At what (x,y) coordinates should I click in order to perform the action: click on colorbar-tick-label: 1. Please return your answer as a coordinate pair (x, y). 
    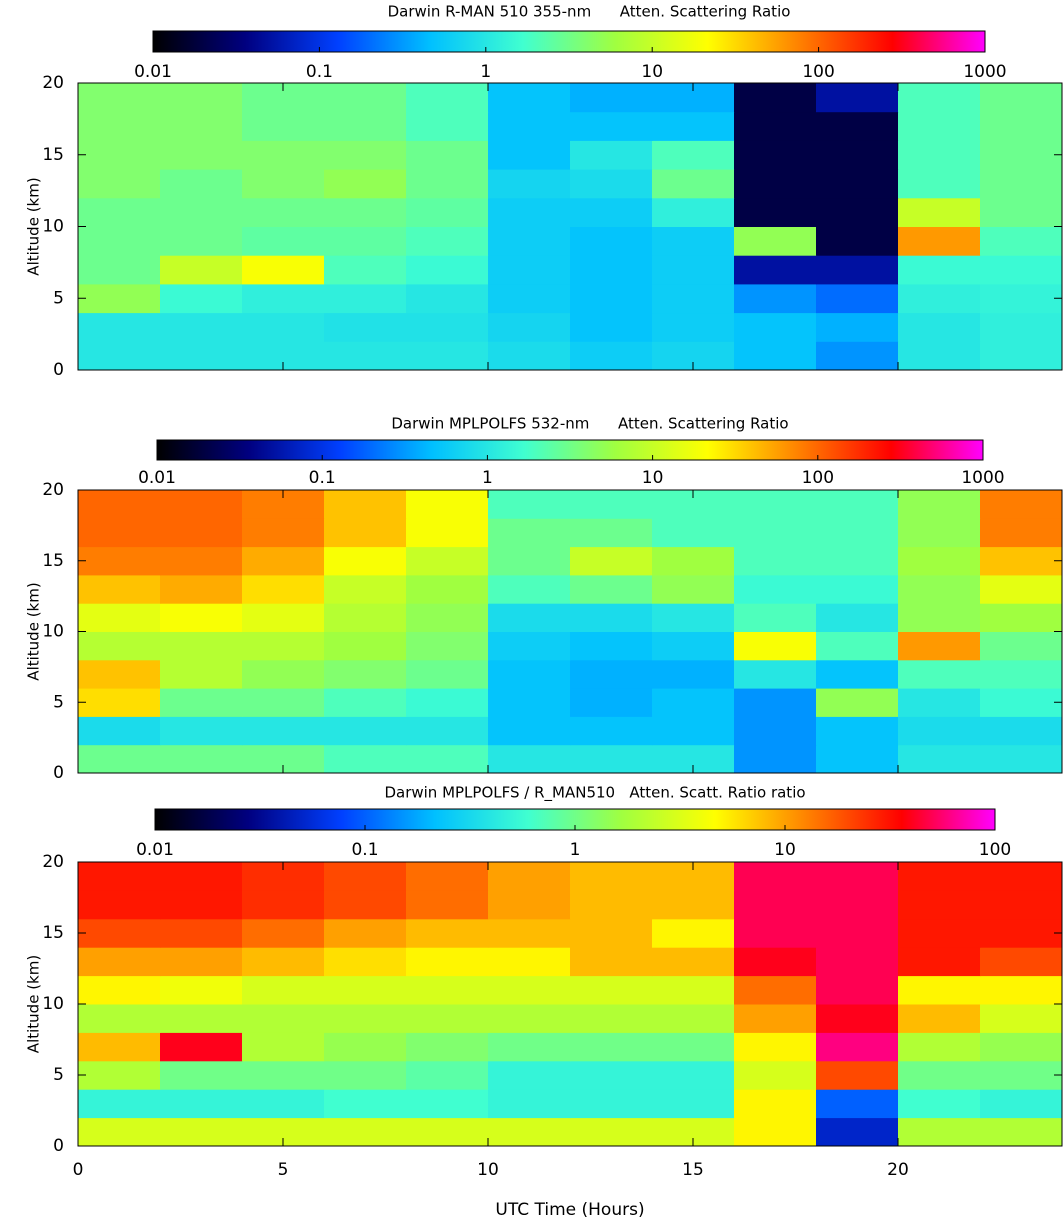
    Looking at the image, I should click on (485, 72).